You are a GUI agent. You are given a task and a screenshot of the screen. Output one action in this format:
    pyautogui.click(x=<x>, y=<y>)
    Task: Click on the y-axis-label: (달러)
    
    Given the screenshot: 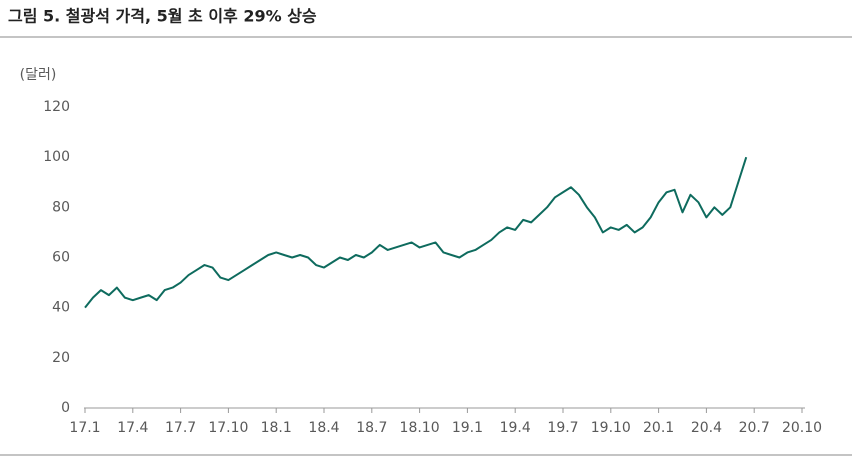 What is the action you would take?
    pyautogui.click(x=38, y=75)
    